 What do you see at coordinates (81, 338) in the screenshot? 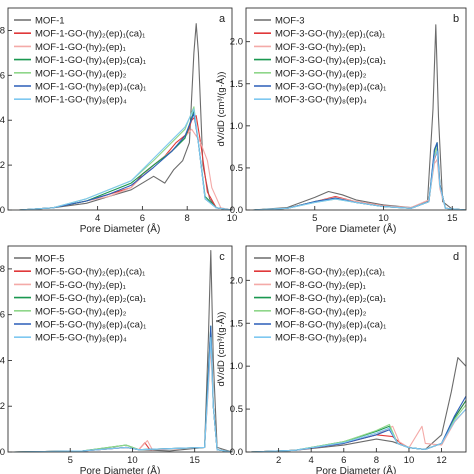
I see `legend-label: MOF-5-GO-(hy)₈(ep)₄` at bounding box center [81, 338].